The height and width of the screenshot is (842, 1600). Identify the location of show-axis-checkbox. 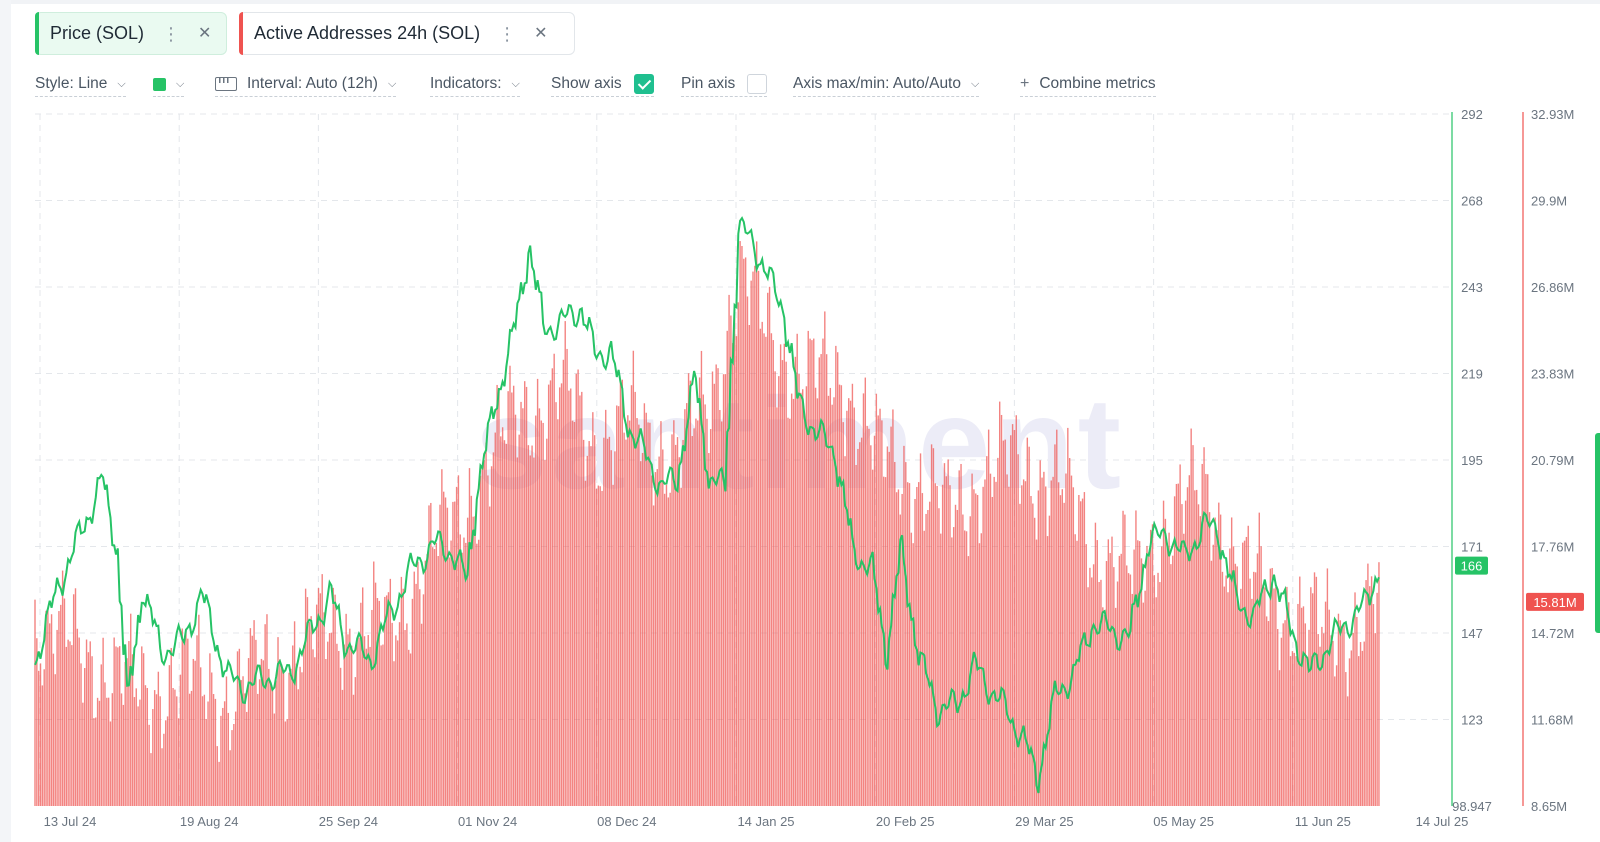
(643, 84).